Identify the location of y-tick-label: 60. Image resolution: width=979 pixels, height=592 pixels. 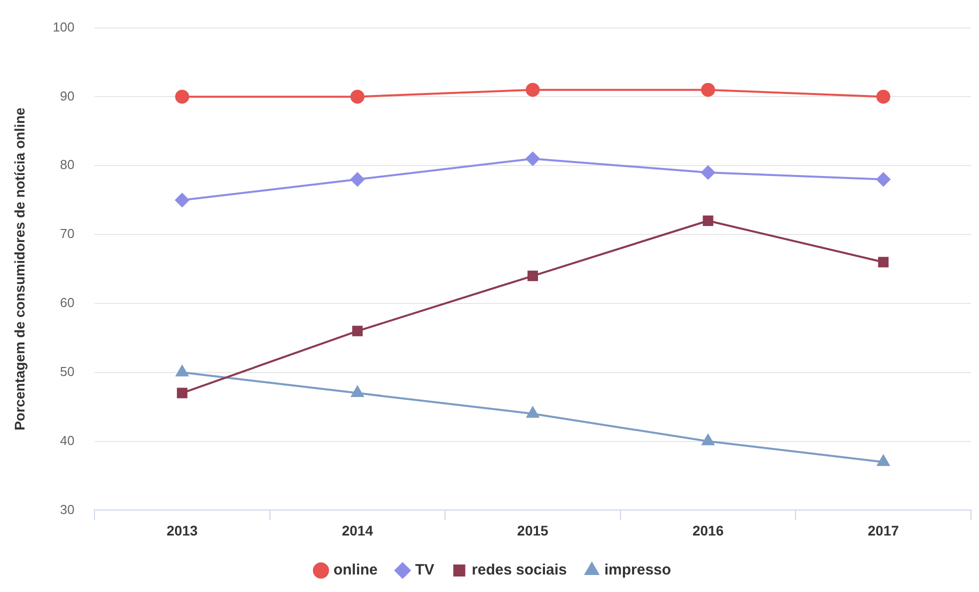
(67, 302).